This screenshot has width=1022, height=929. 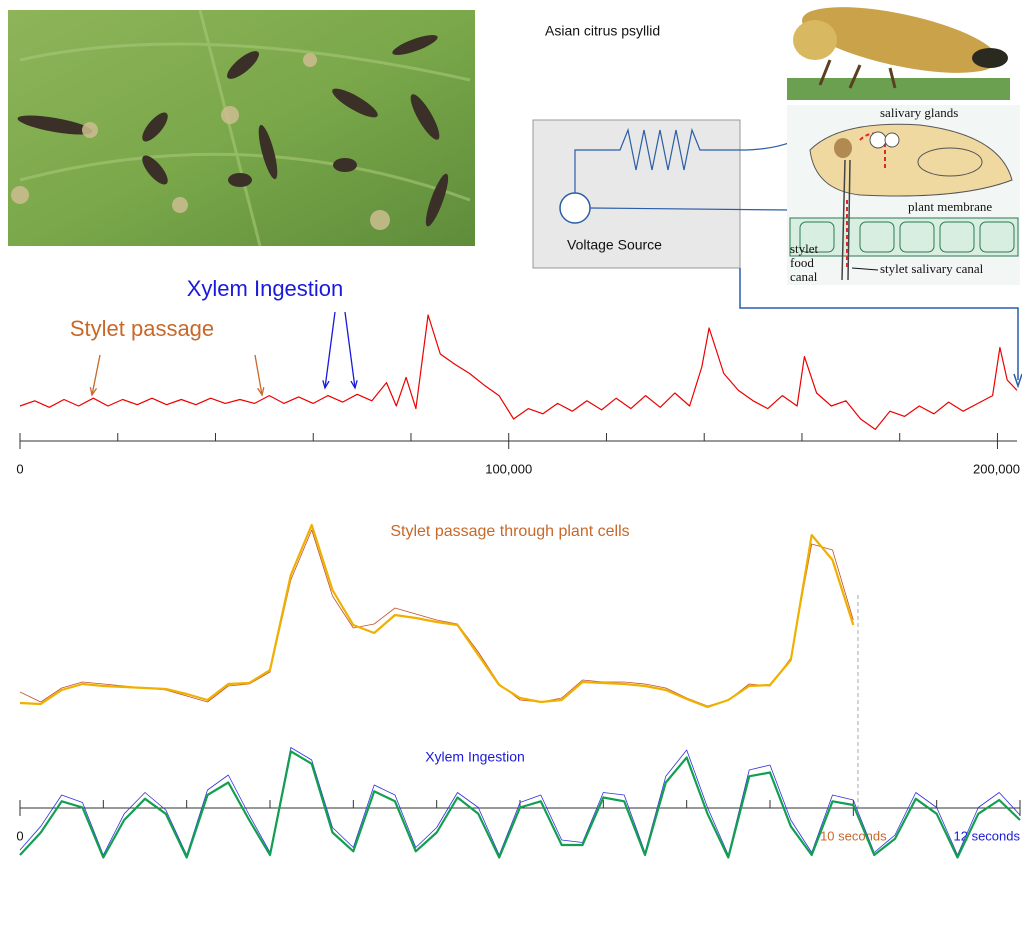 I want to click on annotation: Xylem Ingestion, so click(x=265, y=288).